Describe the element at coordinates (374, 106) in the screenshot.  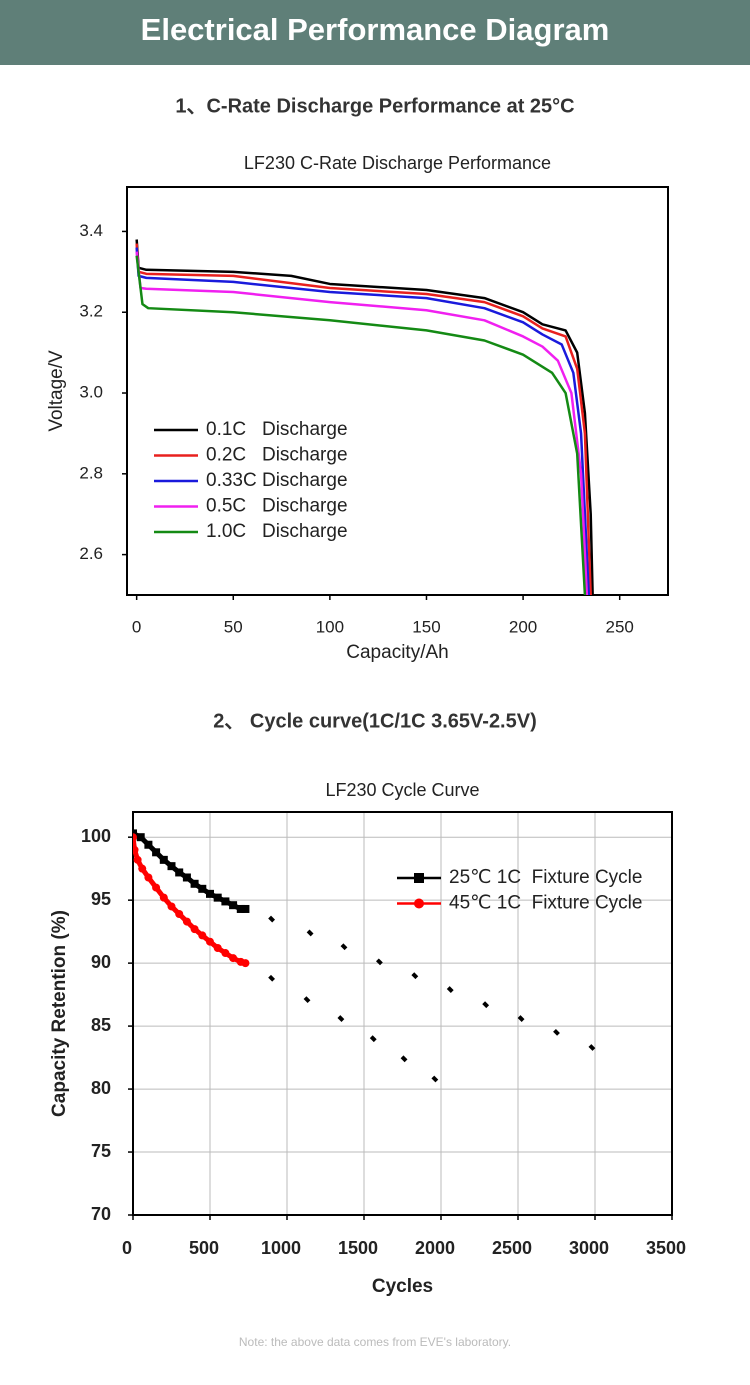
I see `section-title: 1、C-Rate Discharge Performance at 25°C` at that location.